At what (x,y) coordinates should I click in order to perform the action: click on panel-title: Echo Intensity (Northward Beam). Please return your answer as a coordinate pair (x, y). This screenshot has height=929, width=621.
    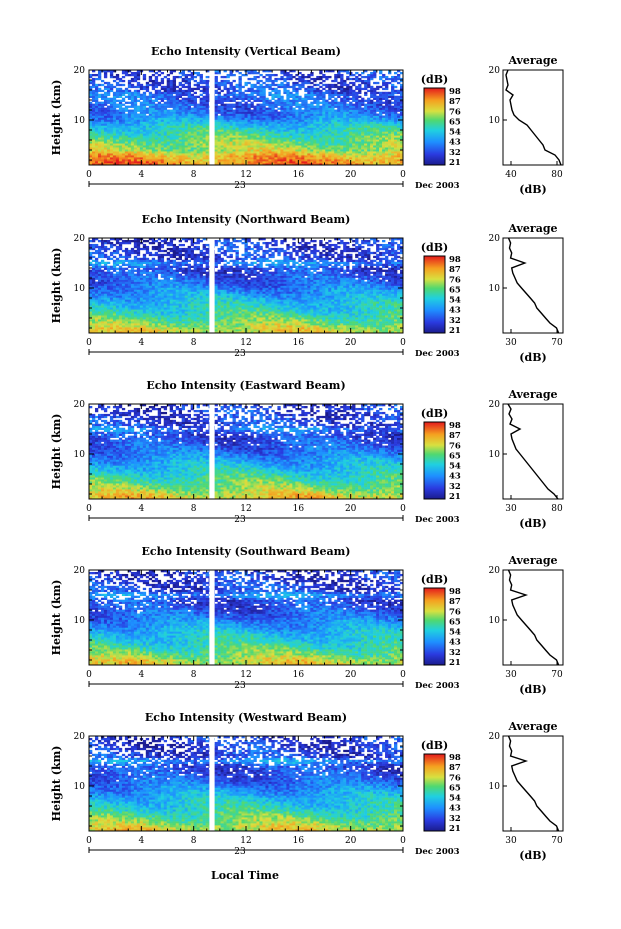
    Looking at the image, I should click on (246, 219).